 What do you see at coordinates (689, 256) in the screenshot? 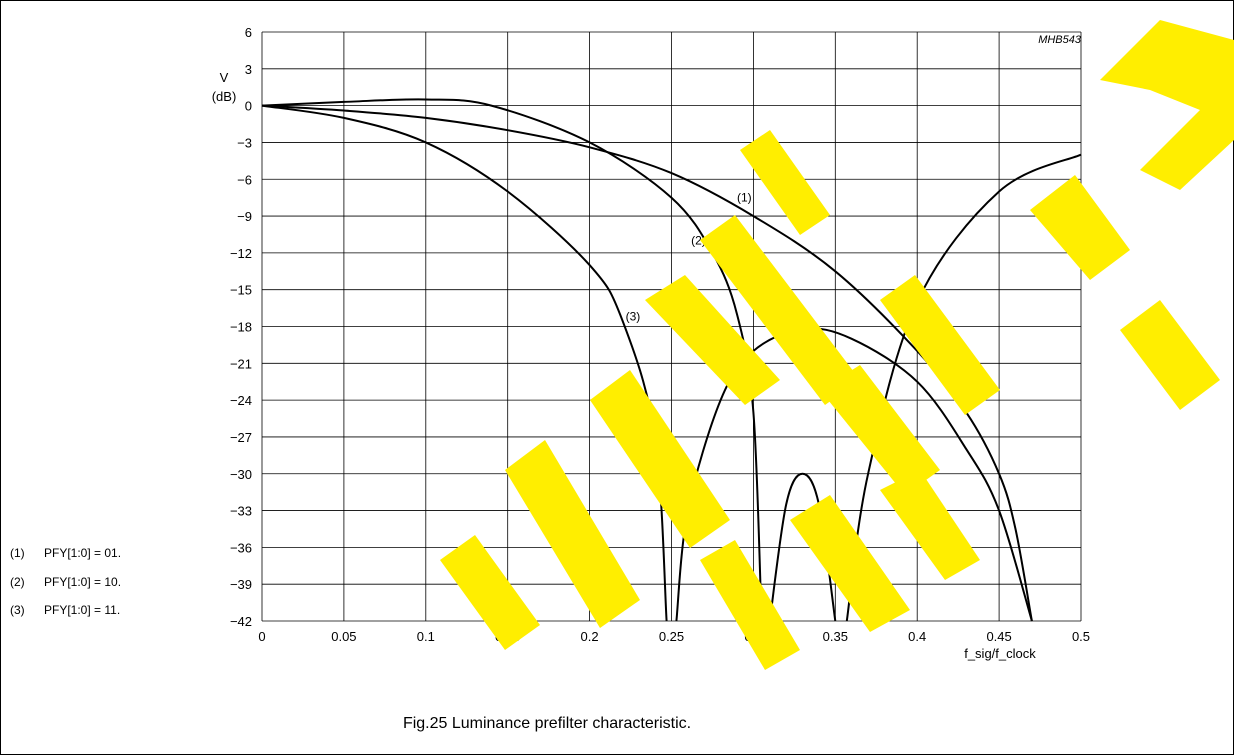
I see `curve-labels: (1) (2) (3)` at bounding box center [689, 256].